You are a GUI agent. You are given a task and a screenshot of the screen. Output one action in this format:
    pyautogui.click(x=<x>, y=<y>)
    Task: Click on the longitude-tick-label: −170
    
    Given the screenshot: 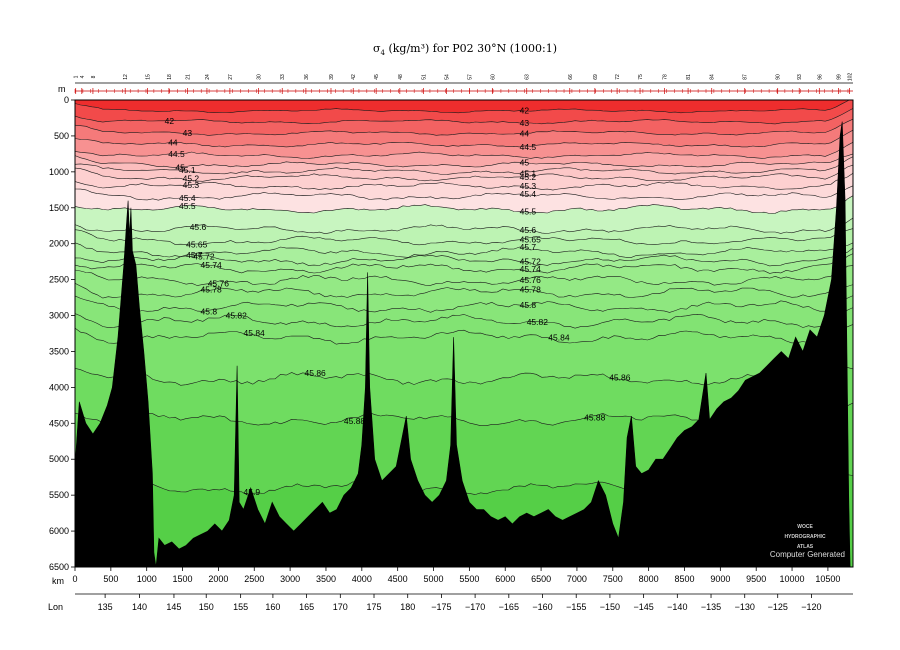 What is the action you would take?
    pyautogui.click(x=475, y=607)
    